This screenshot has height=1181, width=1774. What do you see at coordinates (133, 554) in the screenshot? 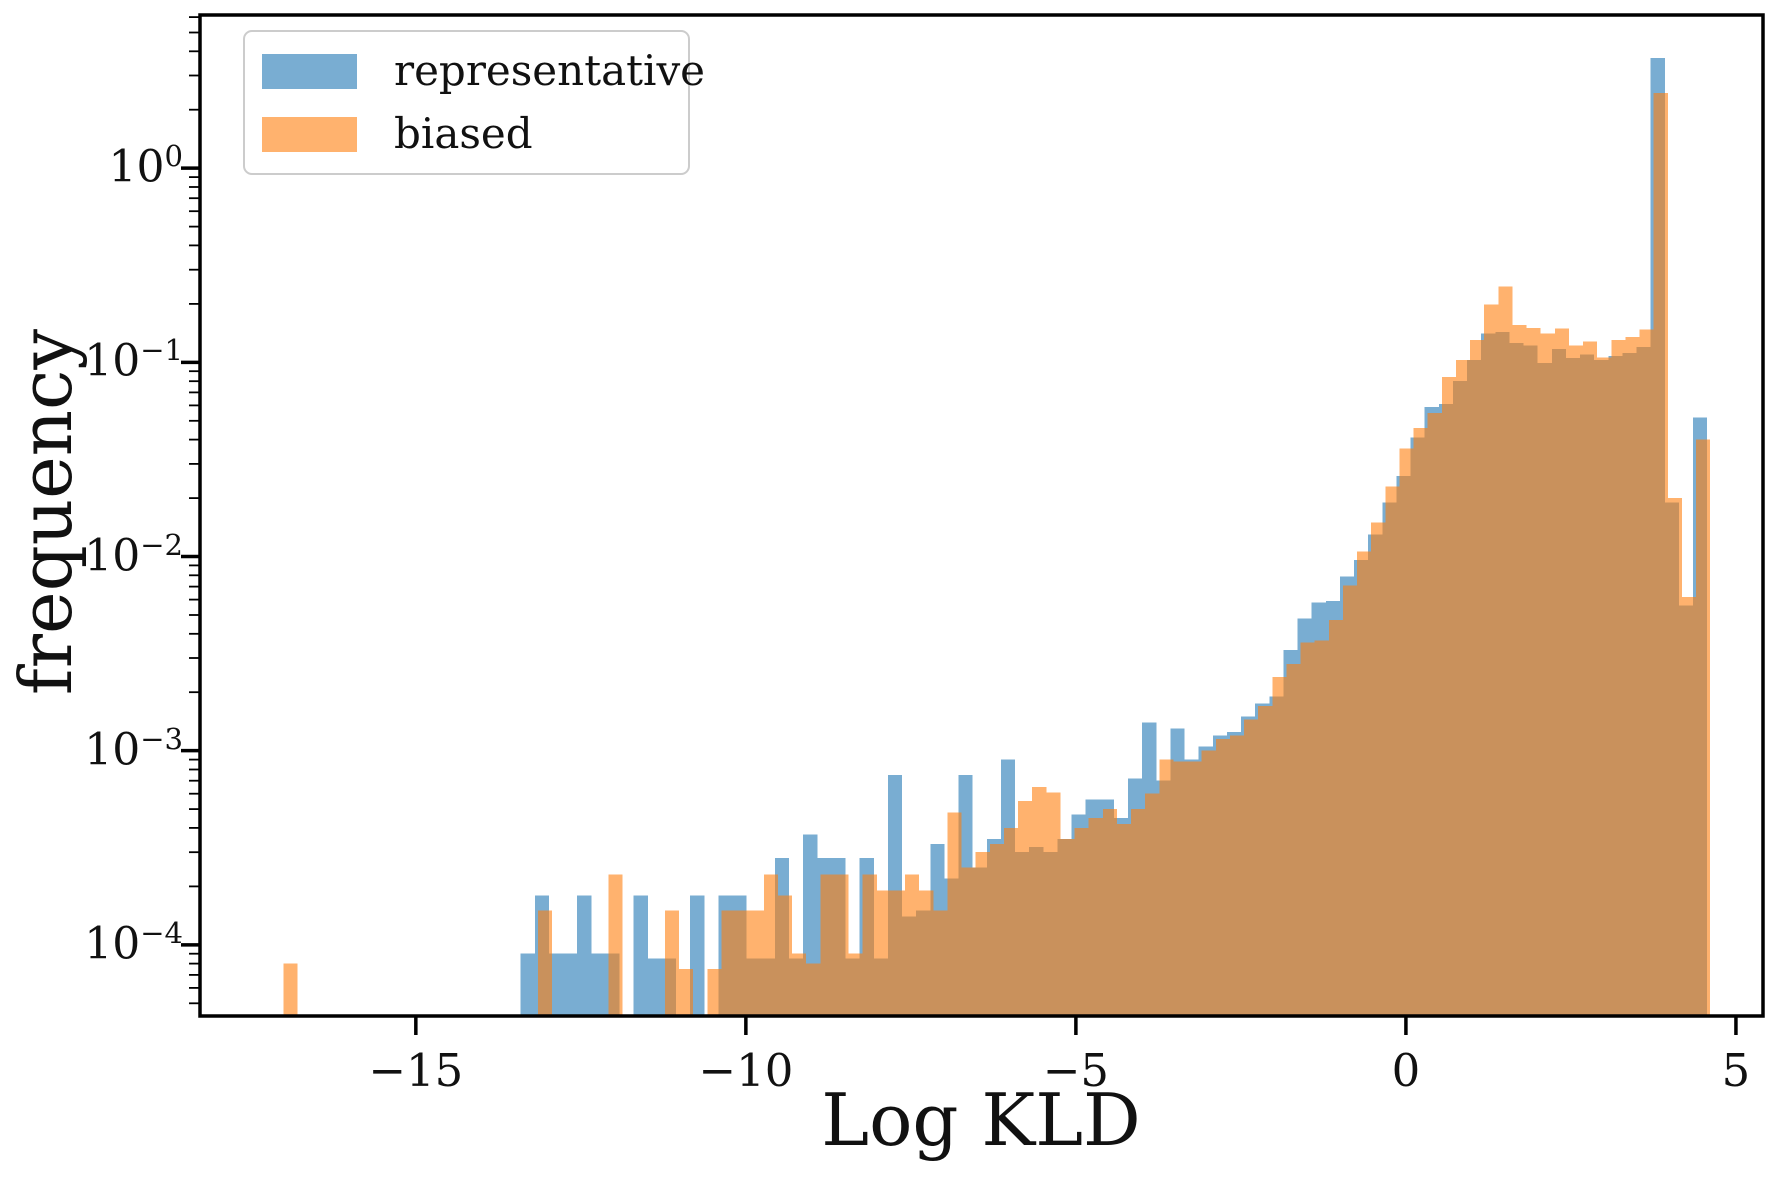
I see `y-tick-label: 10⁻²` at bounding box center [133, 554].